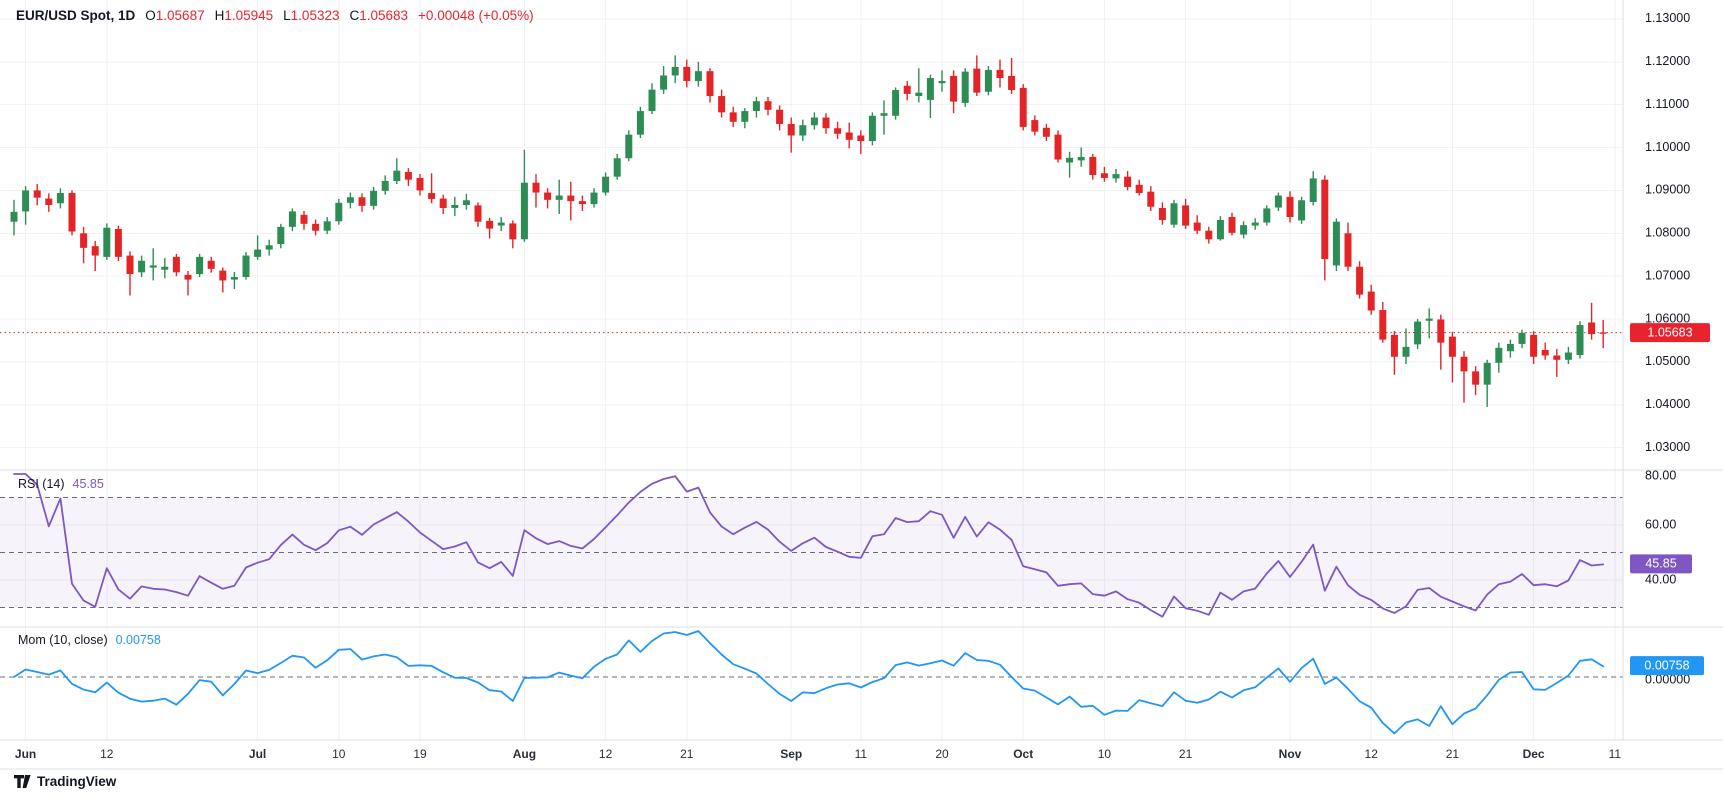 The height and width of the screenshot is (803, 1723). Describe the element at coordinates (257, 754) in the screenshot. I see `svg-text: Jul` at that location.